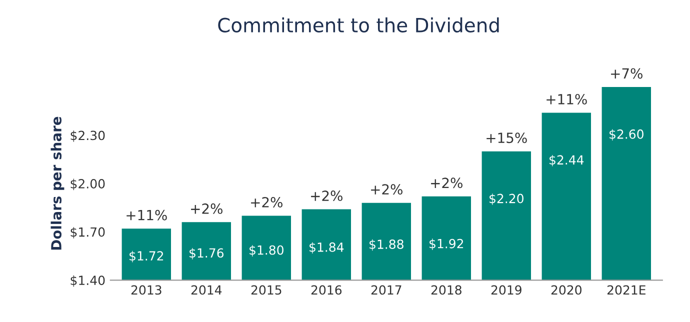 The image size is (690, 322). I want to click on data-label: $1.84, so click(327, 248).